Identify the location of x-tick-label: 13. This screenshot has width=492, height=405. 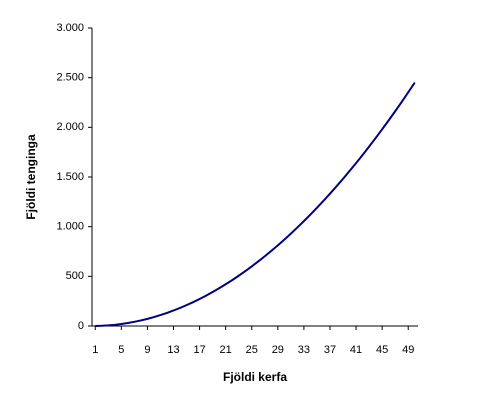
(173, 350).